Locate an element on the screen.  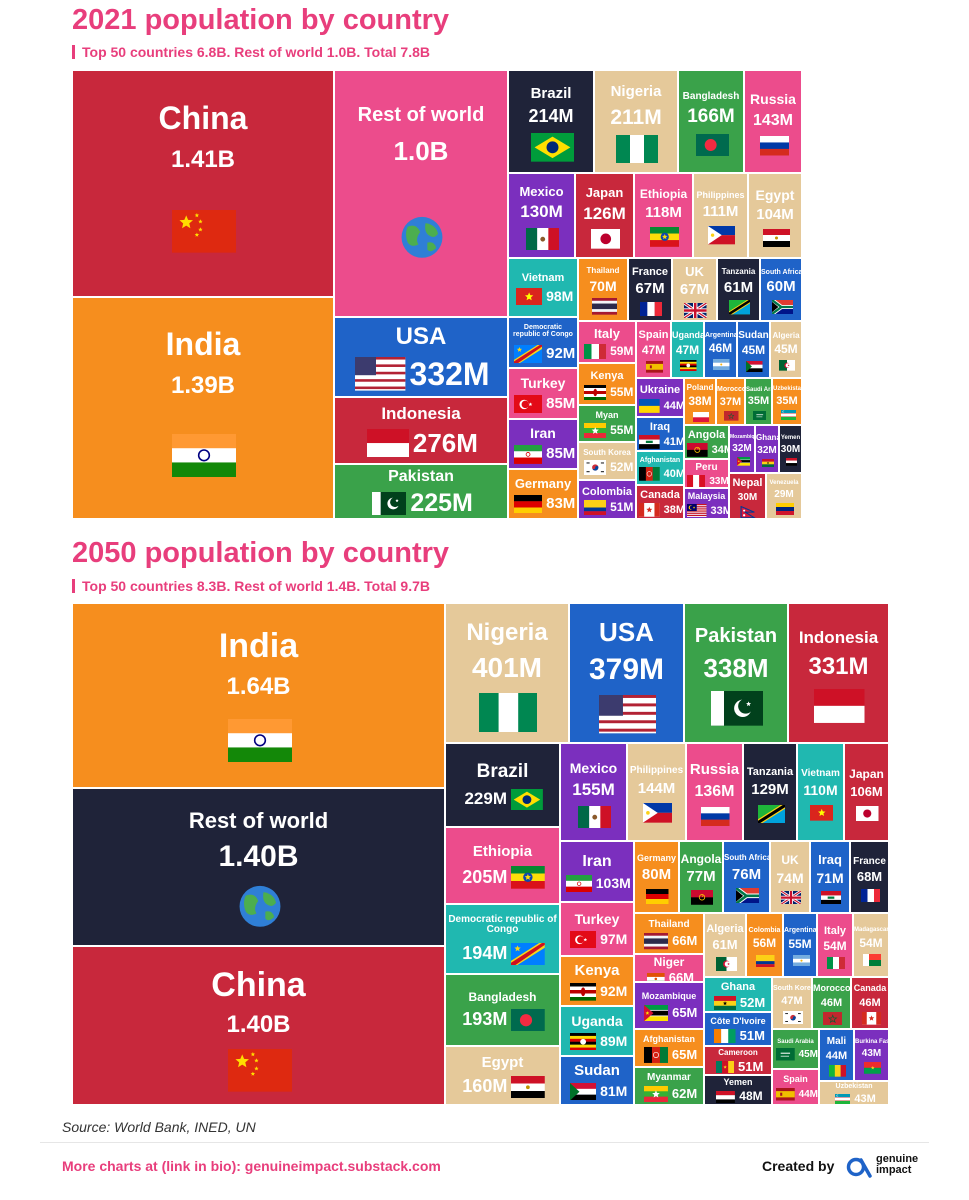
tile-2021-uk: UK 67M is located at coordinates (694, 289).